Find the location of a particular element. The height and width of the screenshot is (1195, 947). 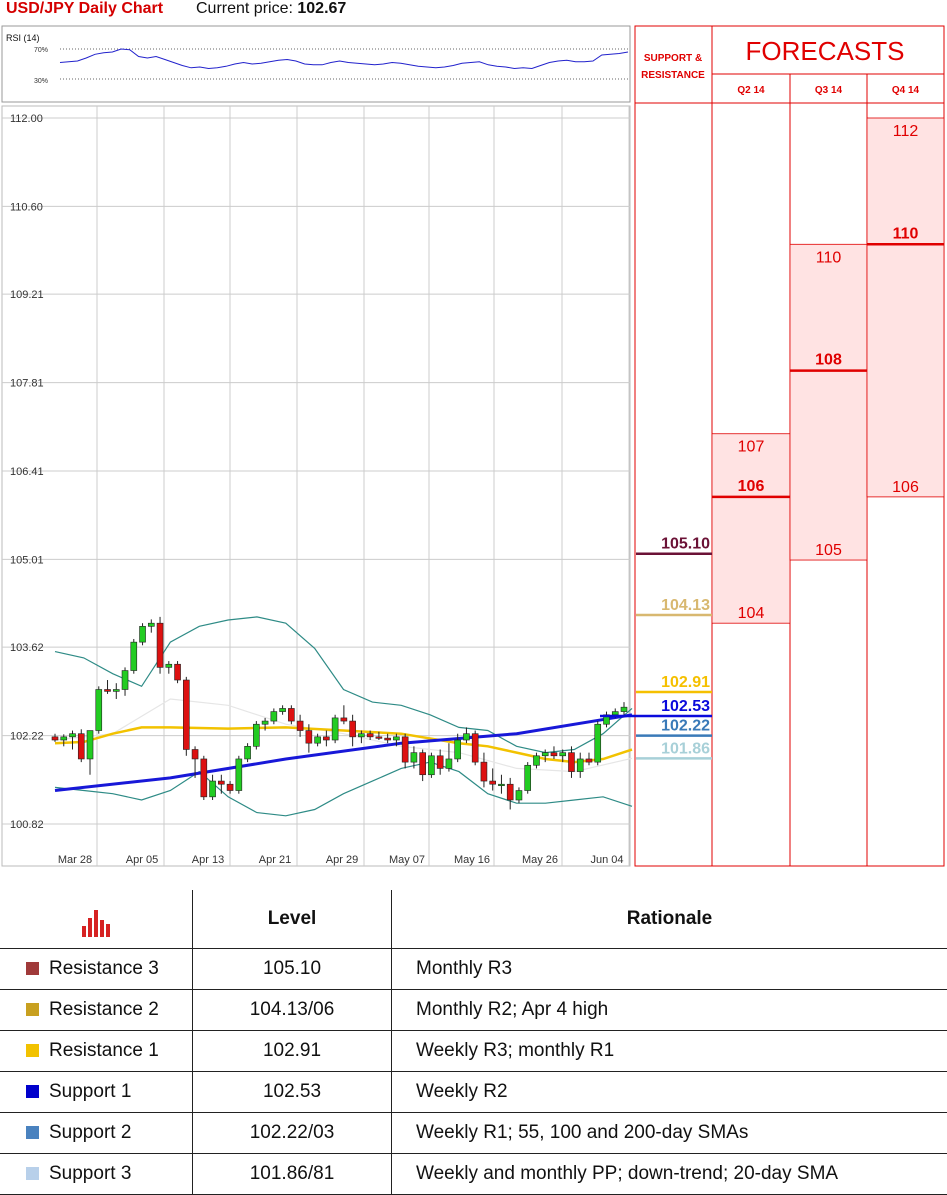

forecast-mid-label: 110 is located at coordinates (906, 233).